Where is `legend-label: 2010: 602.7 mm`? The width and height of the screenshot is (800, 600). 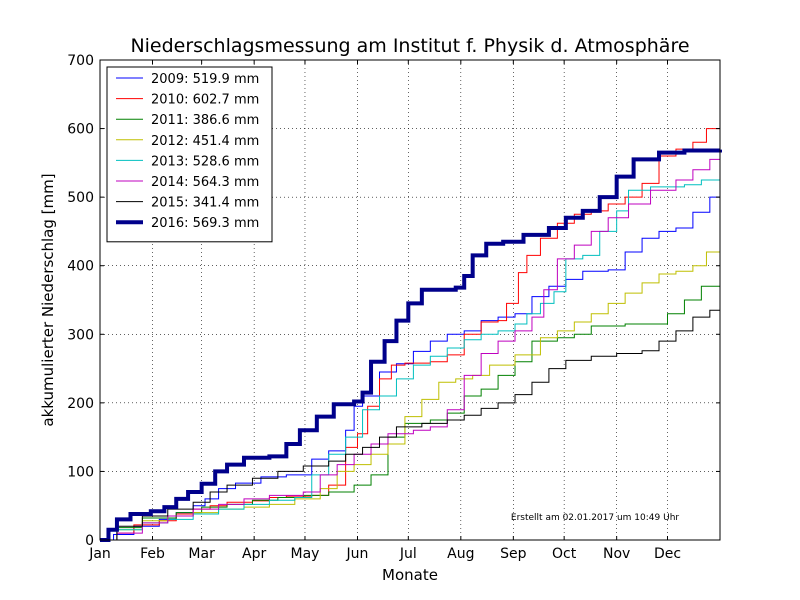 legend-label: 2010: 602.7 mm is located at coordinates (205, 100).